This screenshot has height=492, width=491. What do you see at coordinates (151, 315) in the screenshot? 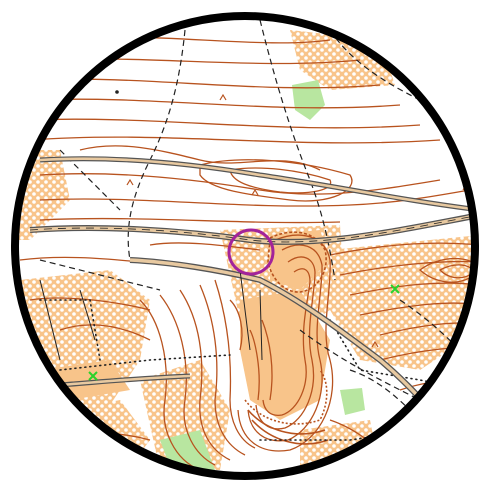
I see `linear-features` at bounding box center [151, 315].